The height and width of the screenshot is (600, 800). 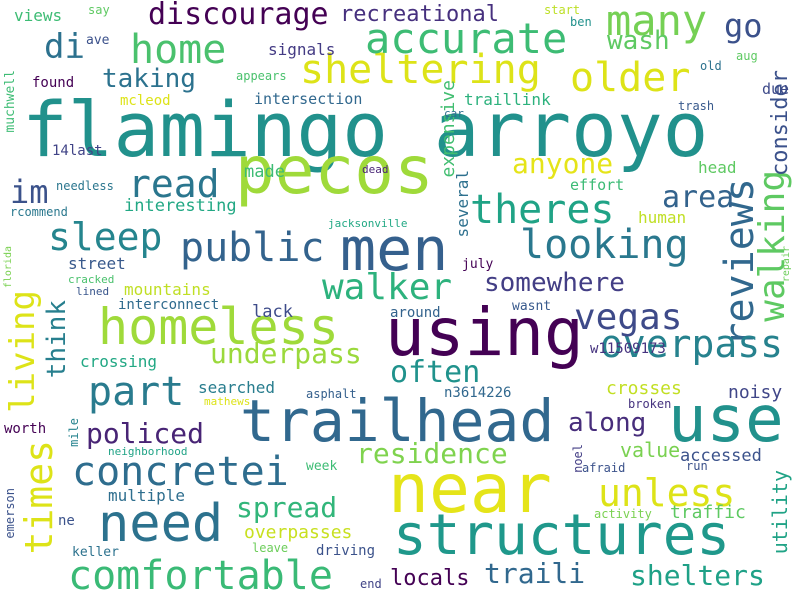 What do you see at coordinates (57, 339) in the screenshot?
I see `word-think: think` at bounding box center [57, 339].